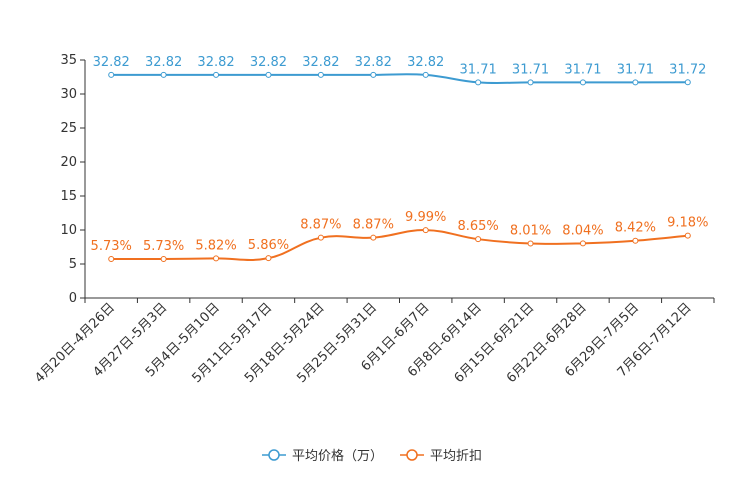 The height and width of the screenshot is (496, 744). What do you see at coordinates (73, 264) in the screenshot?
I see `y-tick-label: 5` at bounding box center [73, 264].